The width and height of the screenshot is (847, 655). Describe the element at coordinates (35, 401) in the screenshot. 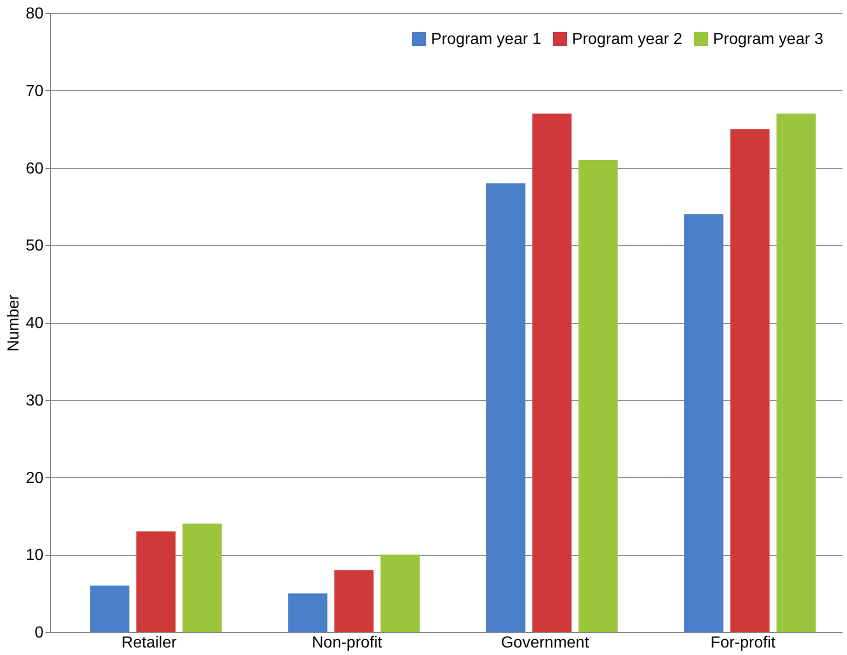

I see `y-tick-label: 30` at that location.